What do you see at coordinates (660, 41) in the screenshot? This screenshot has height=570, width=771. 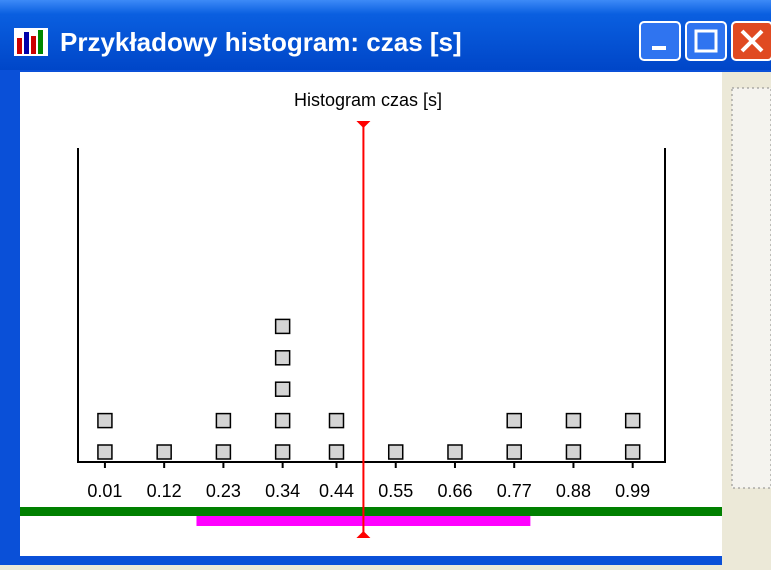 I see `minimize-button` at bounding box center [660, 41].